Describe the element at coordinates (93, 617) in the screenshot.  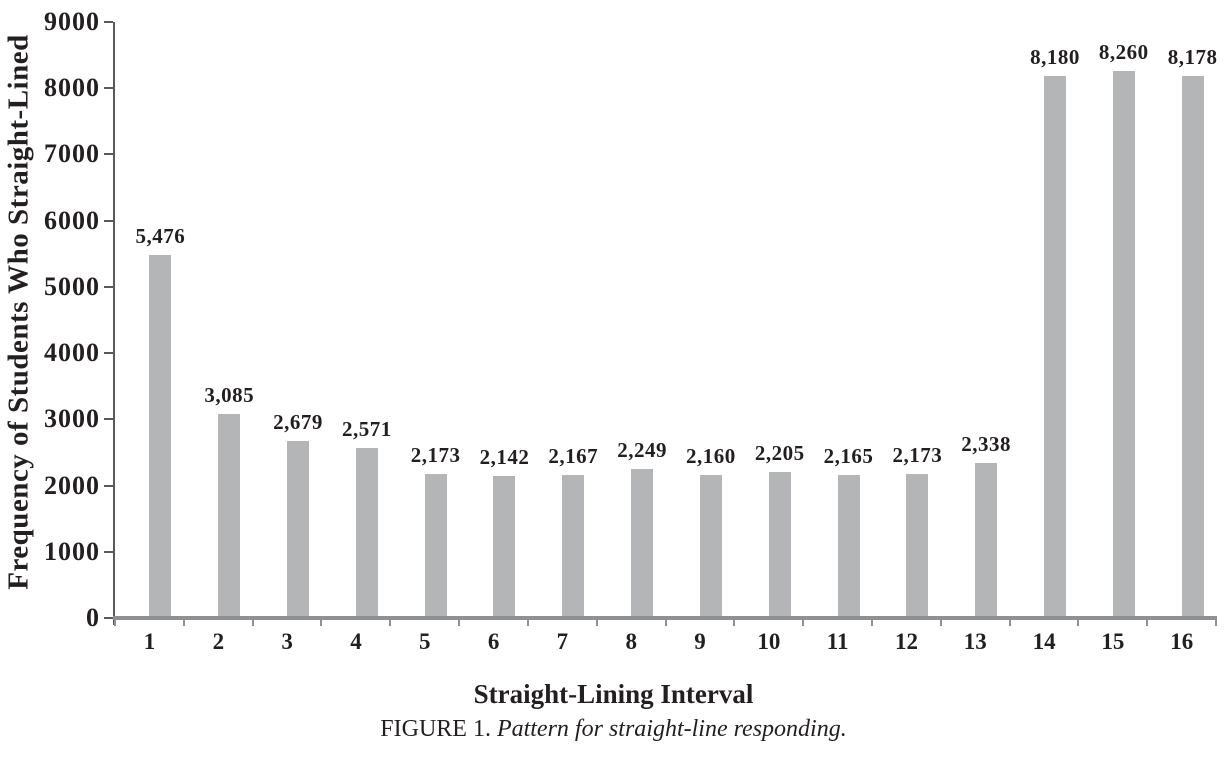
I see `y-tick-label: 0` at that location.